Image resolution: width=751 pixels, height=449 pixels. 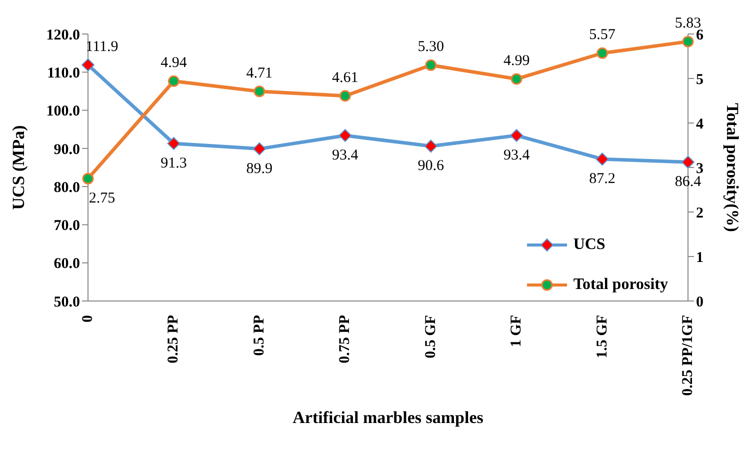 I want to click on x-tick-label: 0.5 PP, so click(x=259, y=335).